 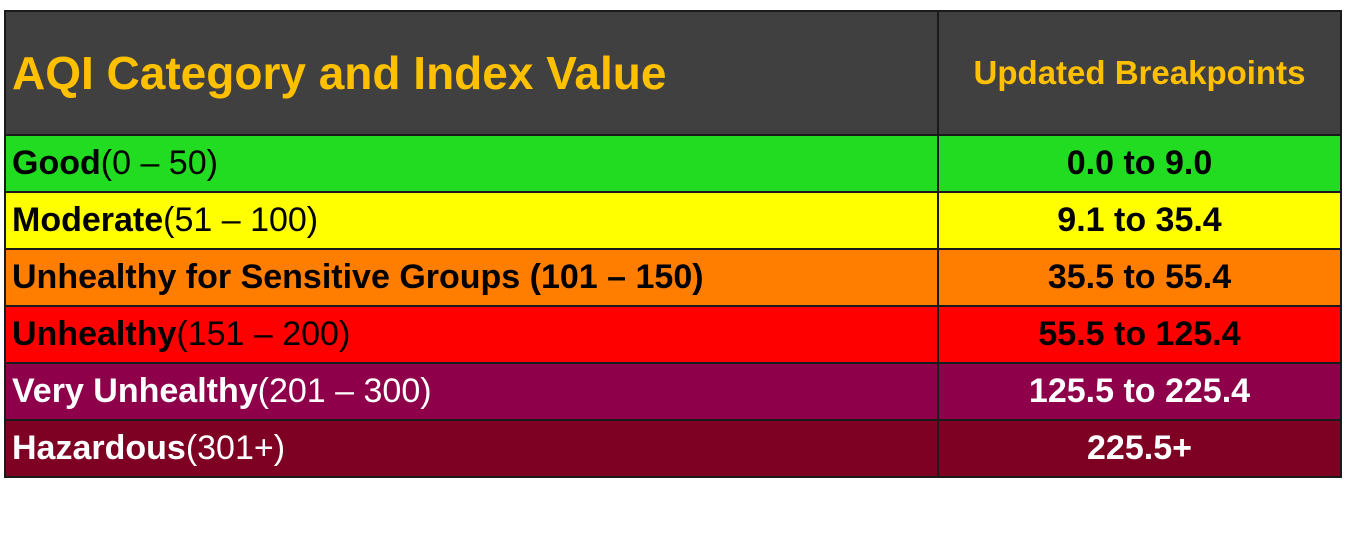 What do you see at coordinates (159, 163) in the screenshot?
I see `index-range: (0 – 50)` at bounding box center [159, 163].